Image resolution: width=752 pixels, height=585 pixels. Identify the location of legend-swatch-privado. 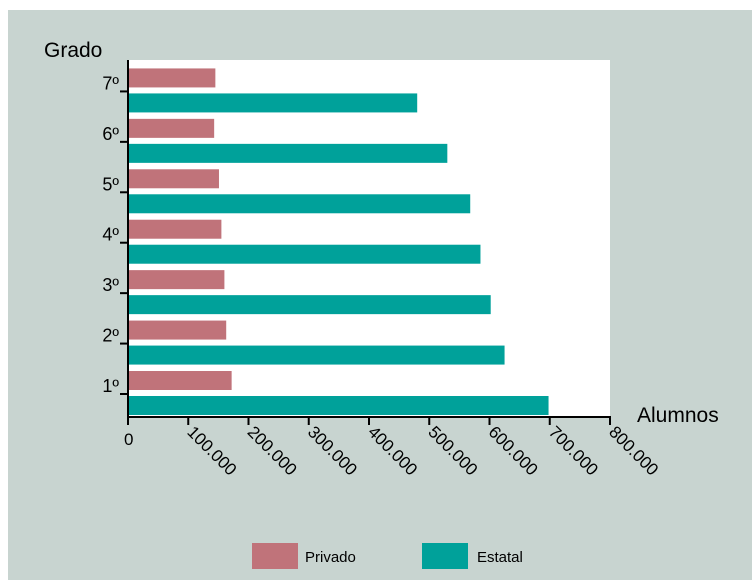
(275, 556).